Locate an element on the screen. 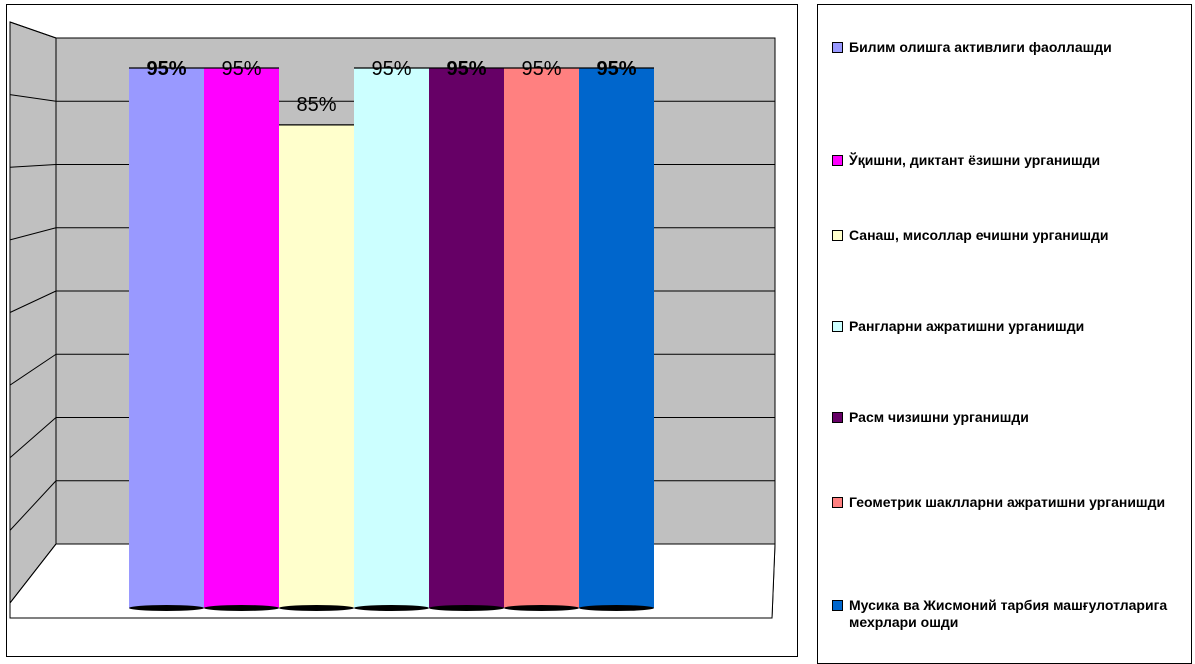  legend-item: Ўқишни, диктант ёзишни урганишди is located at coordinates (1009, 160).